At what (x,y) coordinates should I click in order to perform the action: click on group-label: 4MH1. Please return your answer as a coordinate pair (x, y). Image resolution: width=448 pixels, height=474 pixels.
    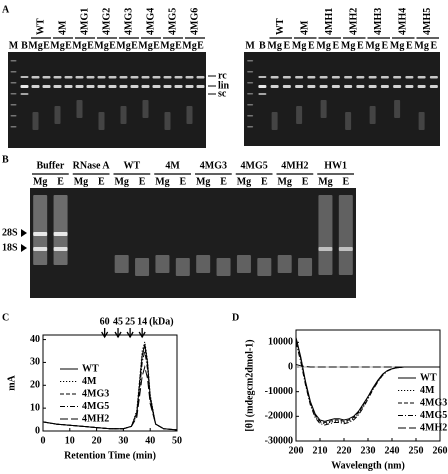
    Looking at the image, I should click on (329, 21).